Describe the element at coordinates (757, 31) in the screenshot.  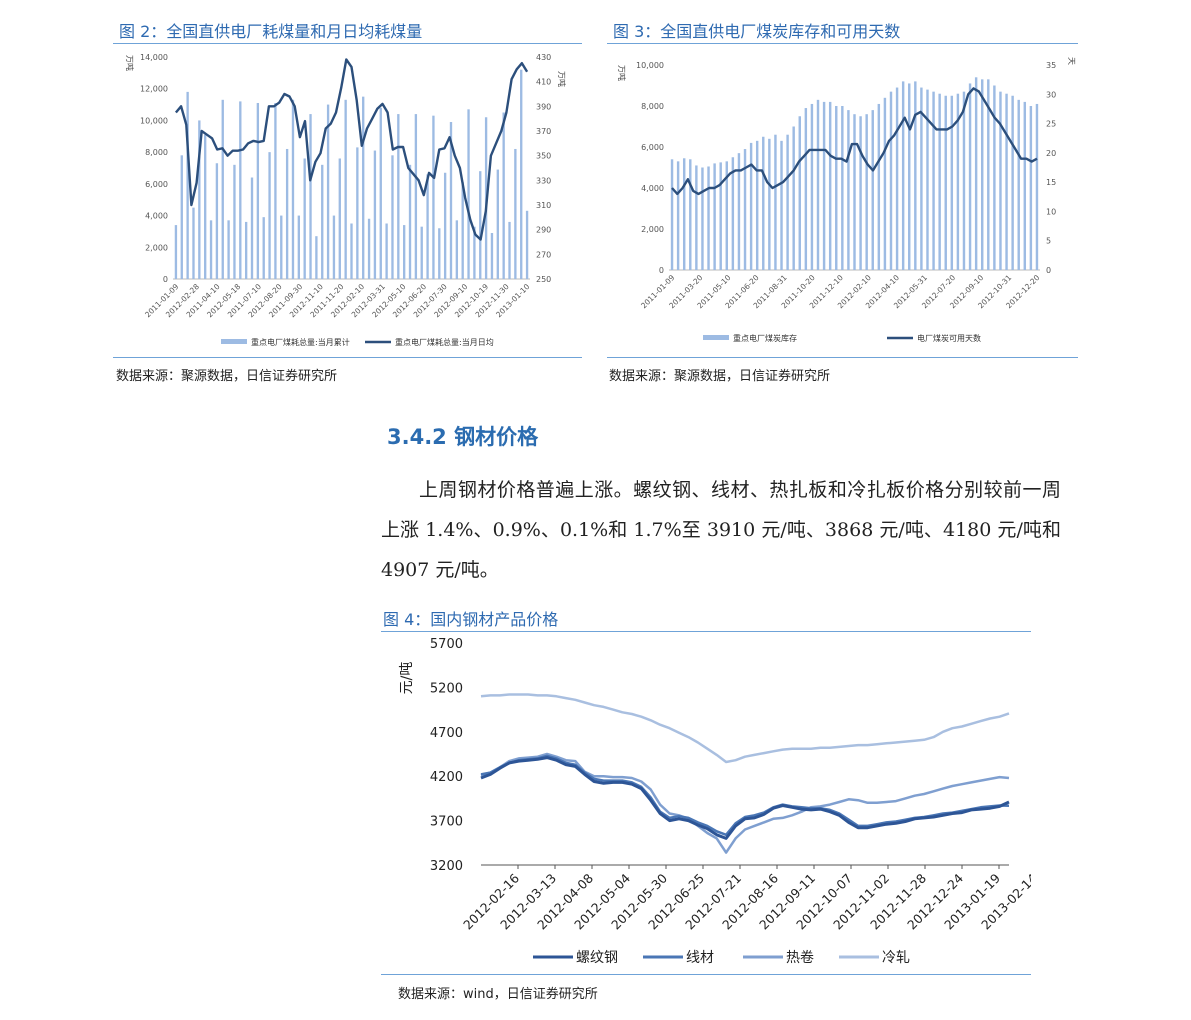
I see `figure3-title: 图 3：全国直供电厂煤炭库存和可用天数` at that location.